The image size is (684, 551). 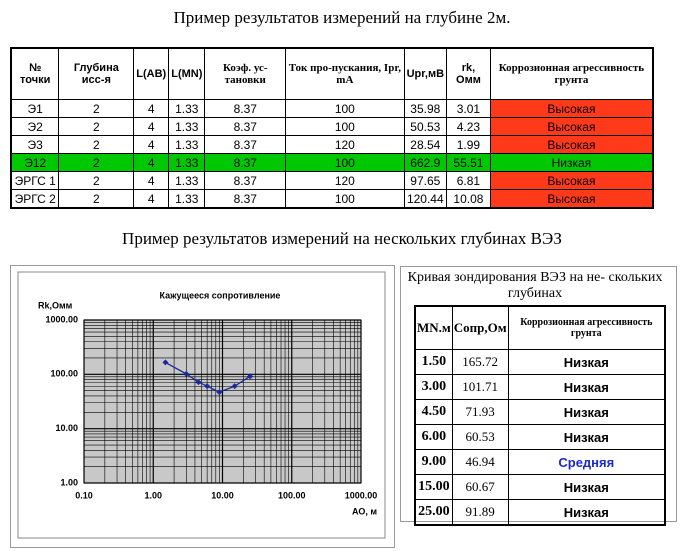 What do you see at coordinates (96, 199) in the screenshot?
I see `cell: 2` at bounding box center [96, 199].